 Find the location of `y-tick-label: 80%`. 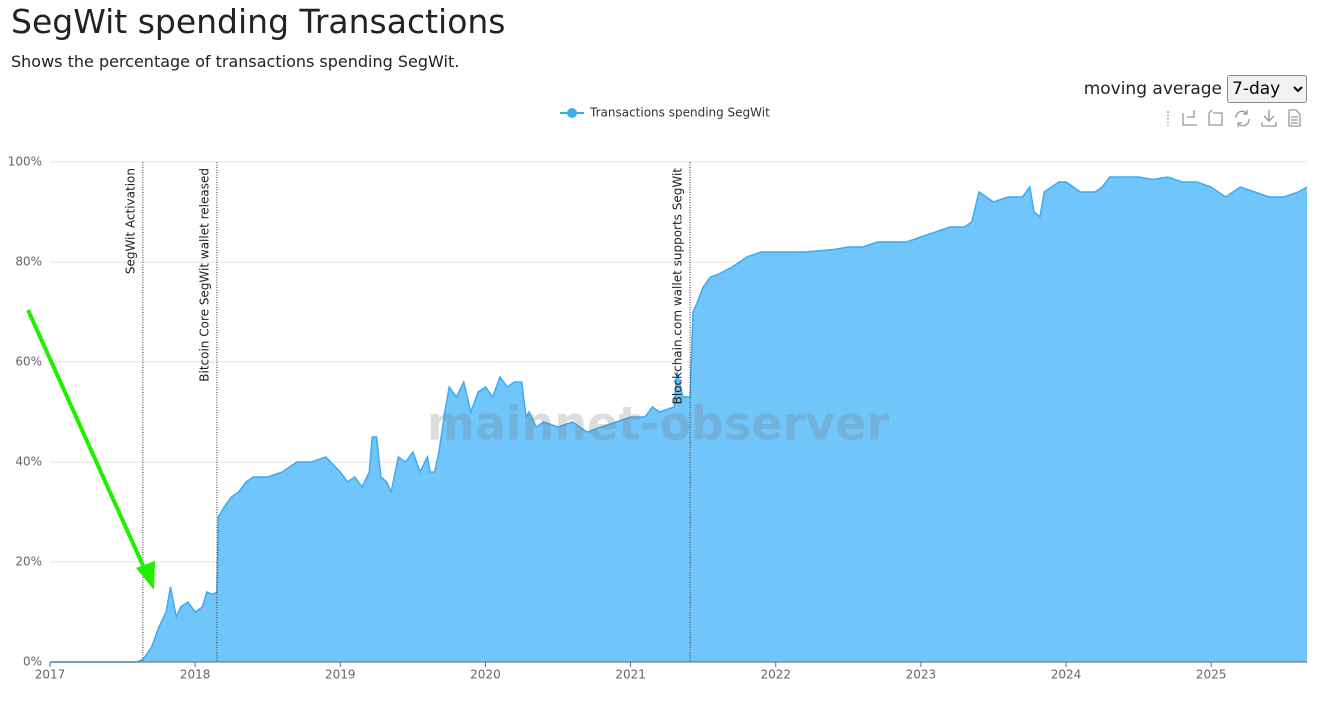

y-tick-label: 80% is located at coordinates (28, 262).